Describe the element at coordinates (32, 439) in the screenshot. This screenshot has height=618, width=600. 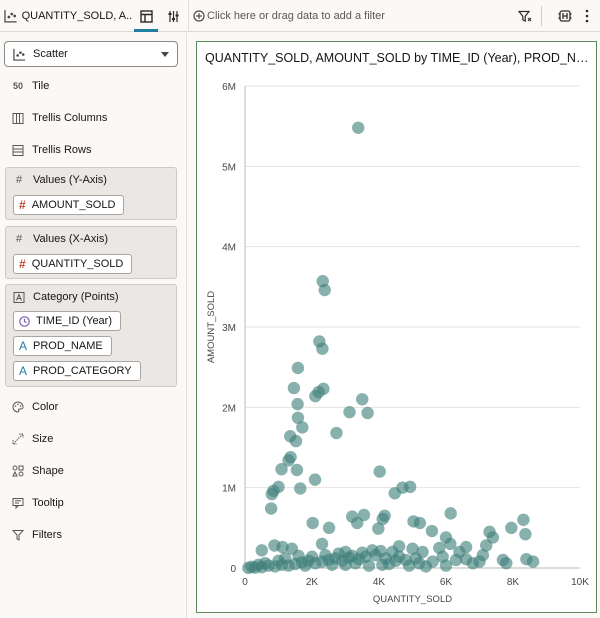
I see `size-drop-target: Size` at that location.